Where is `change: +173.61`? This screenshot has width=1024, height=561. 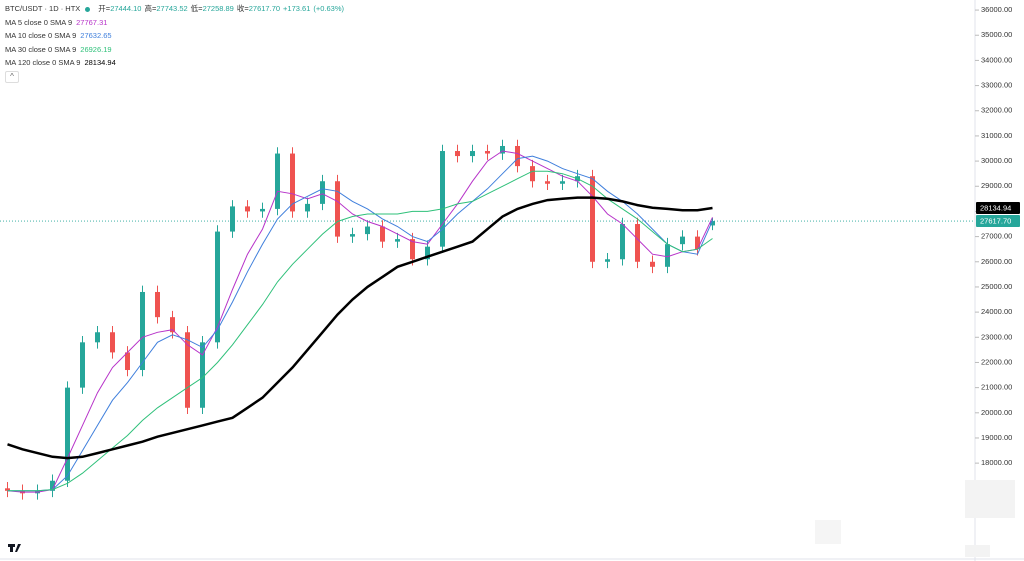 change: +173.61 is located at coordinates (297, 8).